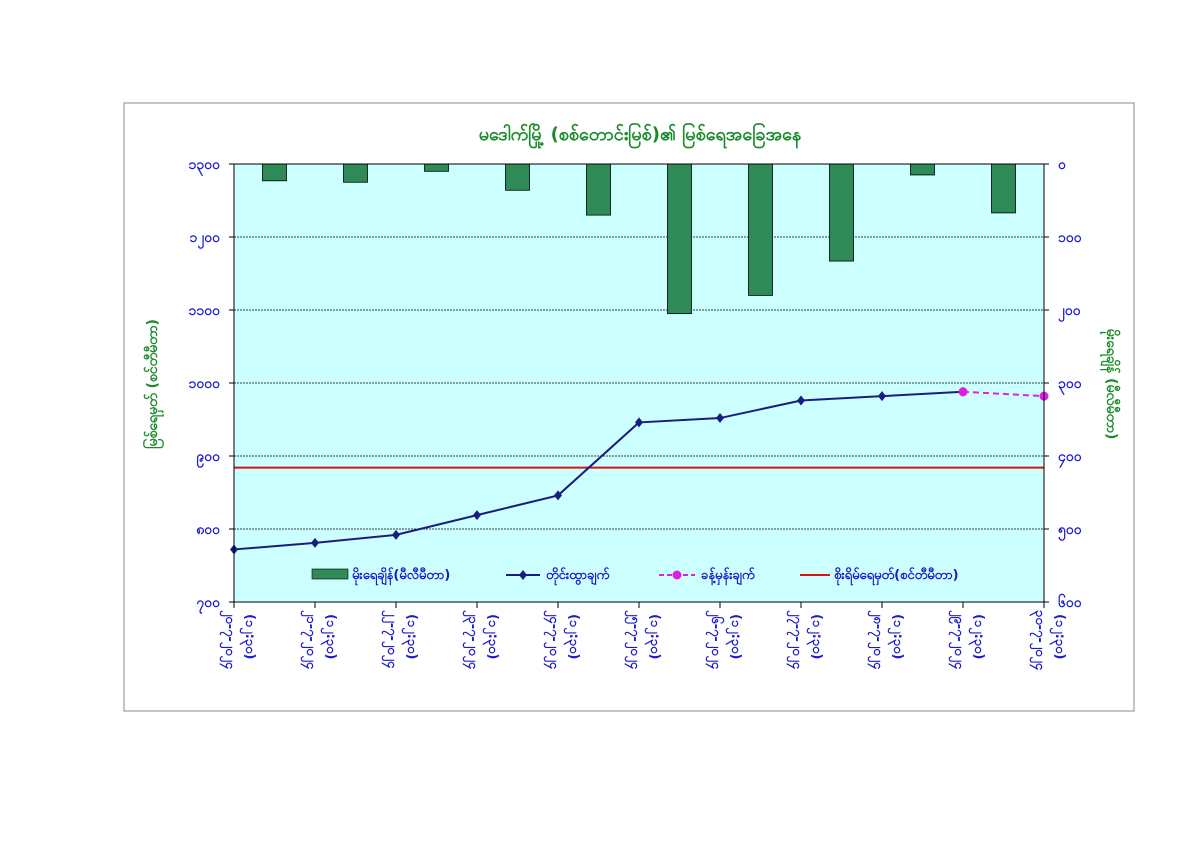 The height and width of the screenshot is (849, 1200). I want to click on x-tick-label: ၂၈-၇-၂၀၂၄ (၁၂:၃၀), so click(886, 640).